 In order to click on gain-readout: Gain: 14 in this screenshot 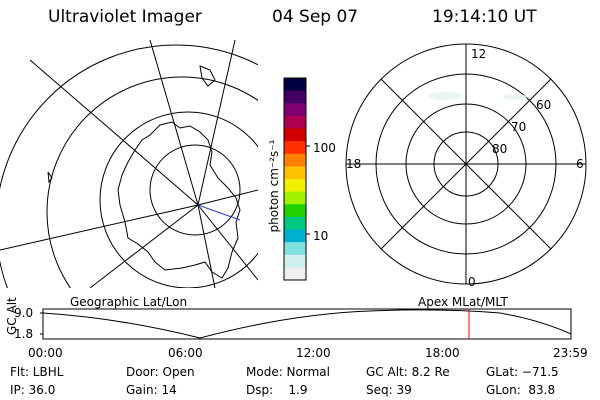, I will do `click(151, 390)`.